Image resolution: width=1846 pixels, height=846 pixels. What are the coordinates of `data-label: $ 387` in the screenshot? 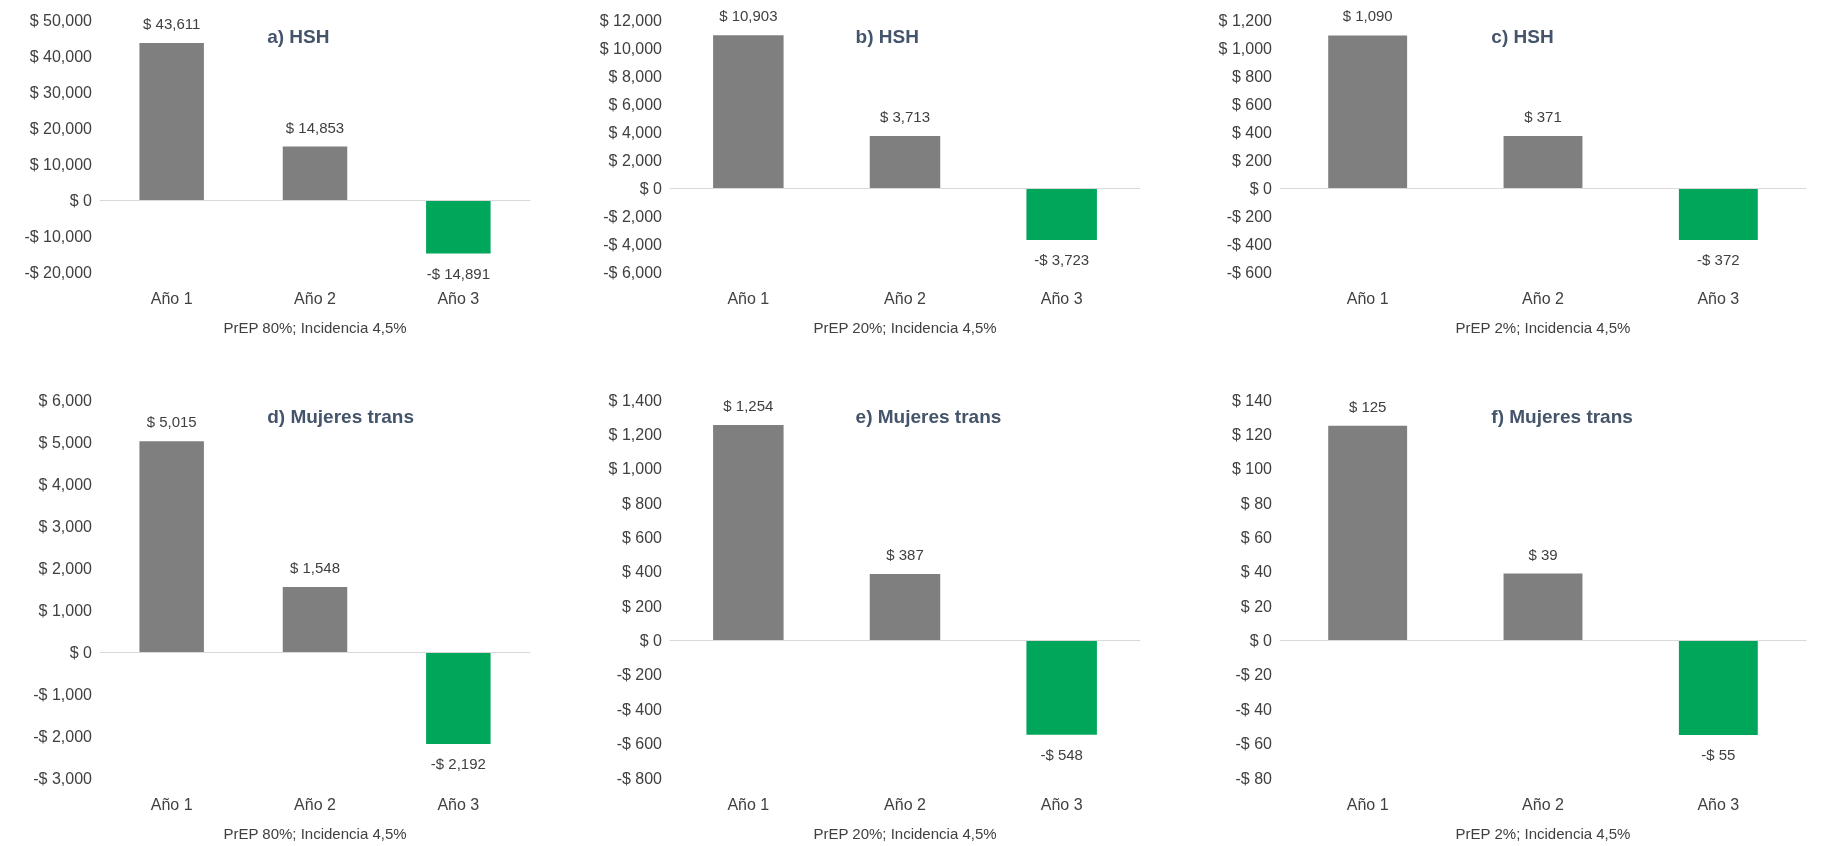 It's located at (905, 555).